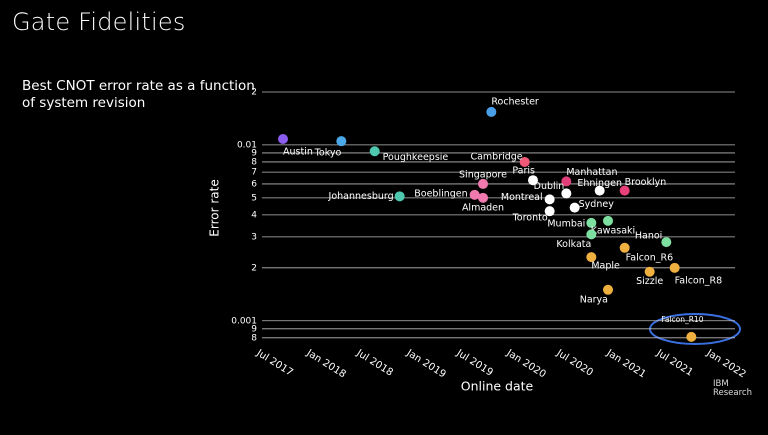 The width and height of the screenshot is (768, 435). What do you see at coordinates (597, 204) in the screenshot?
I see `point-label: Sydney` at bounding box center [597, 204].